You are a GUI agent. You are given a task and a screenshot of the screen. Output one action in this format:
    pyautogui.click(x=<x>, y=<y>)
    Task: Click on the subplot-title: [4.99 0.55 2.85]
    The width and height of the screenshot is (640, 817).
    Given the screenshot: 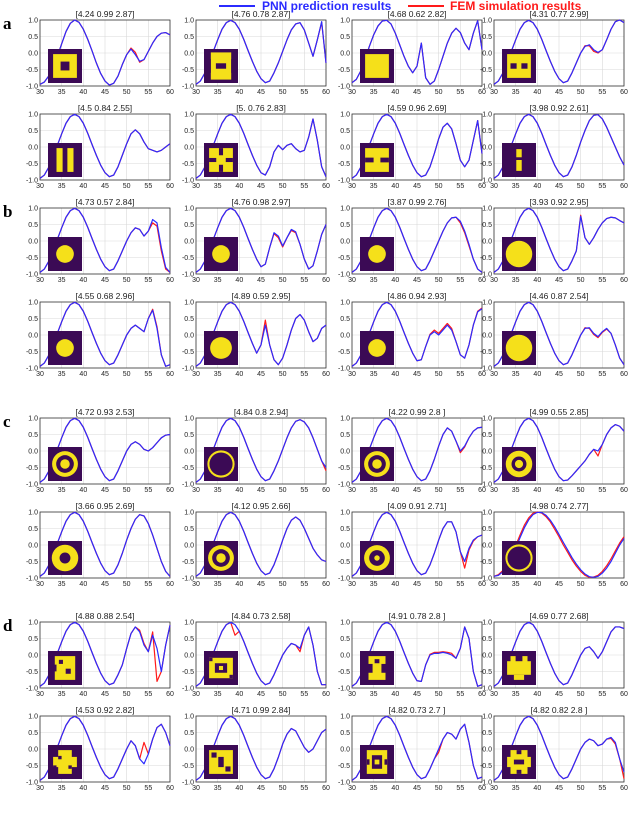 What is the action you would take?
    pyautogui.click(x=558, y=412)
    